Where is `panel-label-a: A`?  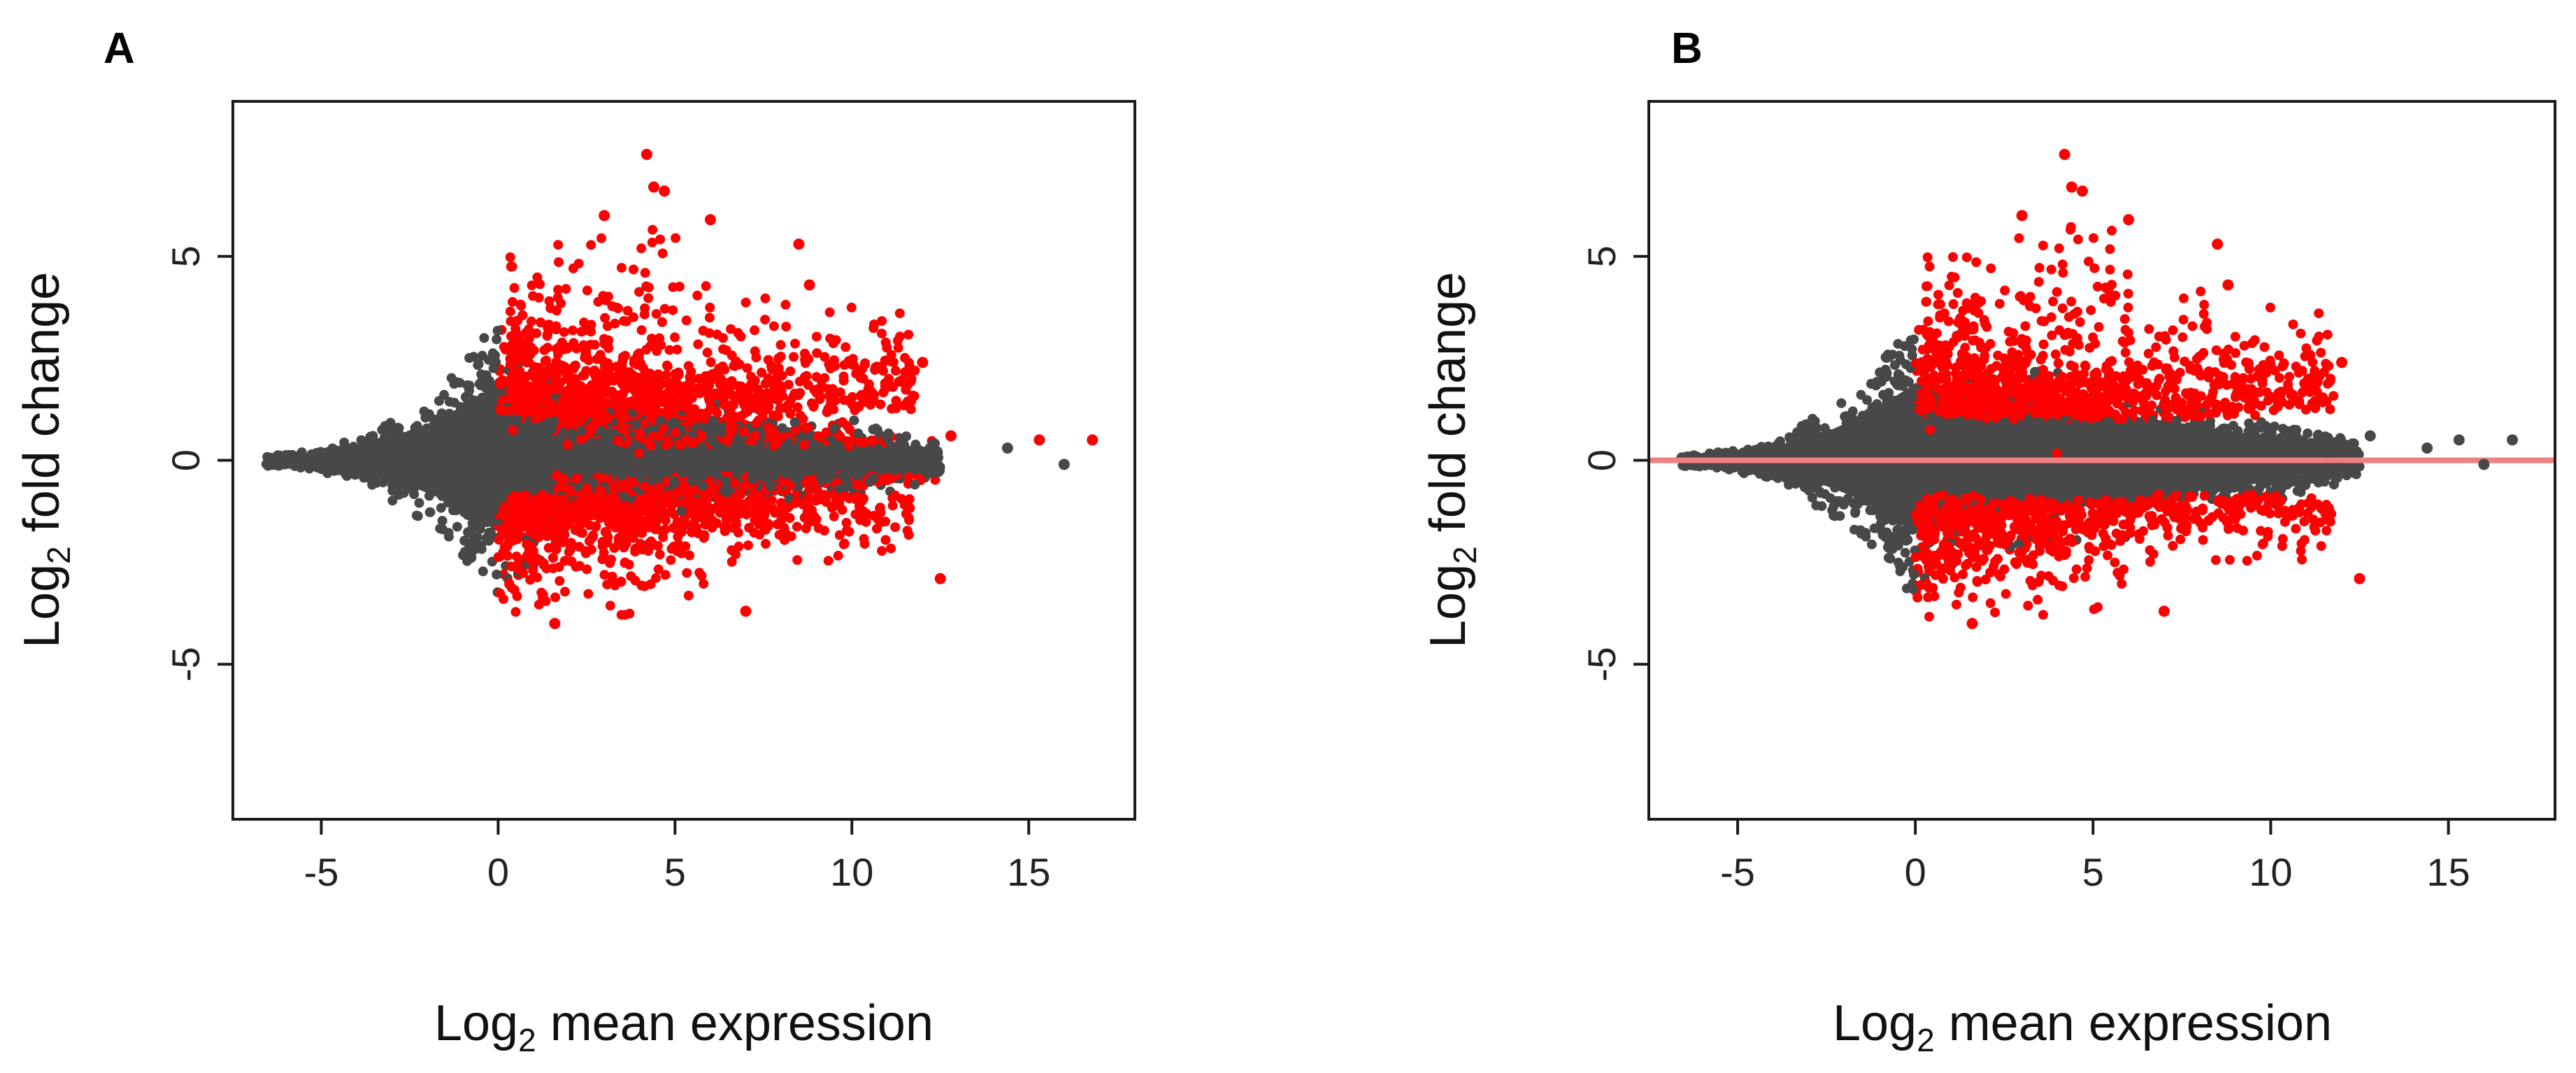 panel-label-a: A is located at coordinates (119, 49).